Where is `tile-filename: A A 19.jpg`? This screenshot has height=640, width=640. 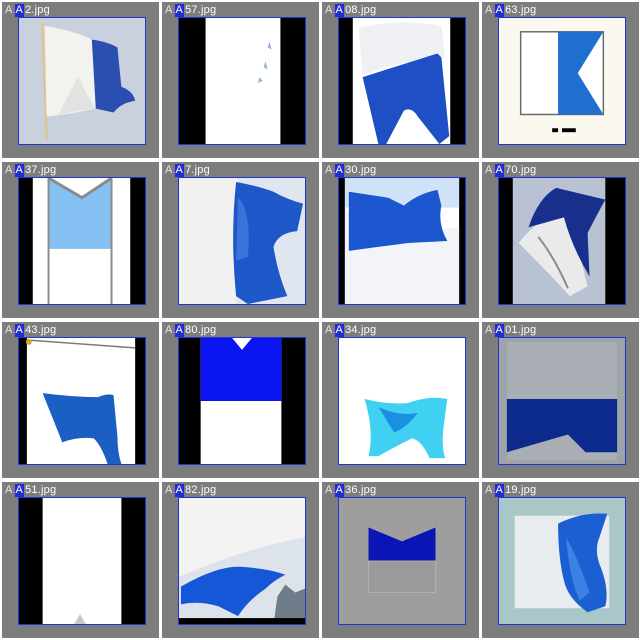 tile-filename: A A 19.jpg is located at coordinates (511, 490).